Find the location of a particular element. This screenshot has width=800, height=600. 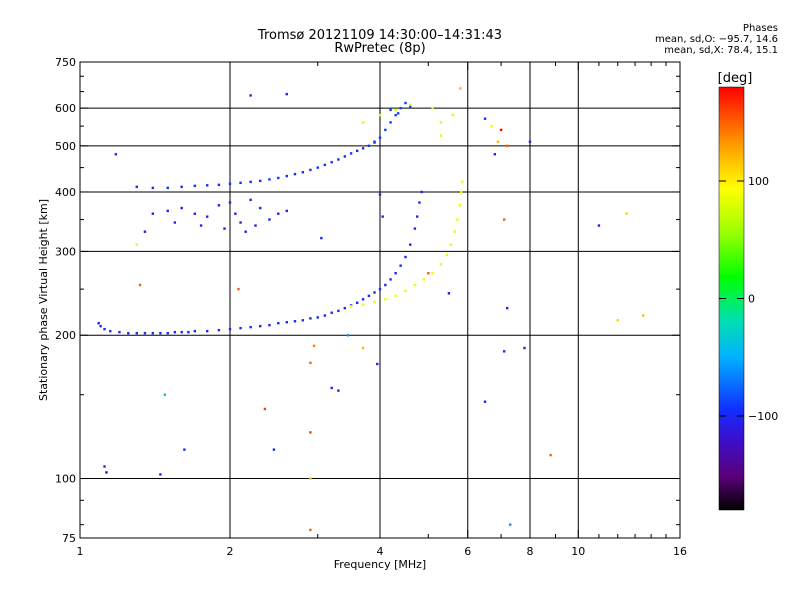

x-tick-label: 2 is located at coordinates (230, 551).